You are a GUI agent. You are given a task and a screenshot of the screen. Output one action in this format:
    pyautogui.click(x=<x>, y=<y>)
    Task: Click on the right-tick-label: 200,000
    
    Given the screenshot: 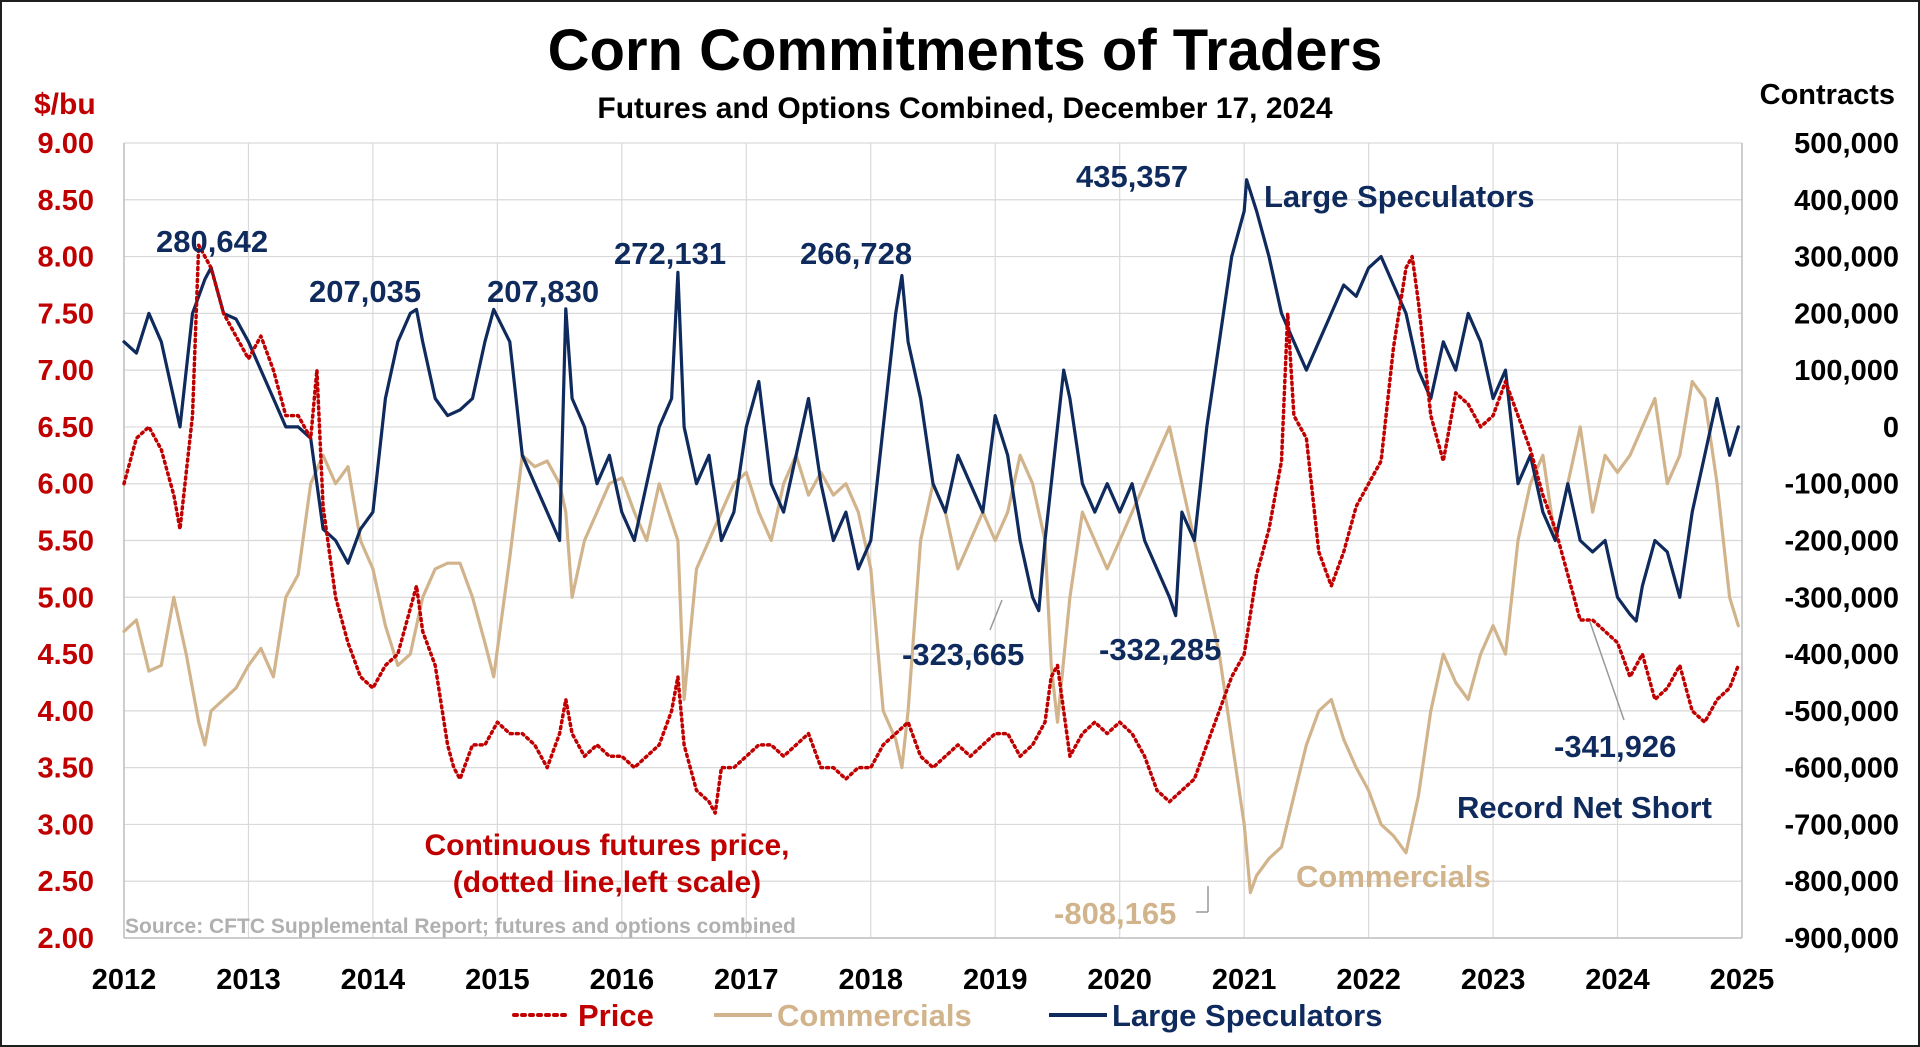 What is the action you would take?
    pyautogui.click(x=1846, y=314)
    